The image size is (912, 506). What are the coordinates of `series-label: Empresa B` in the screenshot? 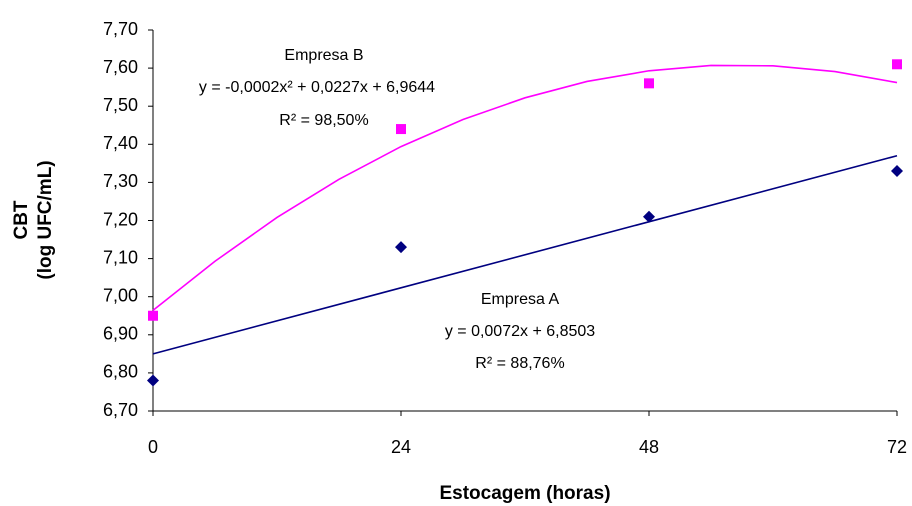 It's located at (323, 55).